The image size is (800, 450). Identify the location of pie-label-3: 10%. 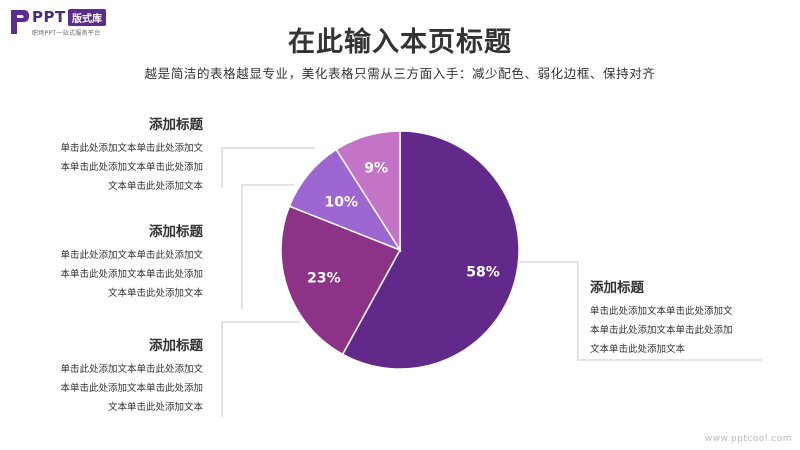
(342, 202).